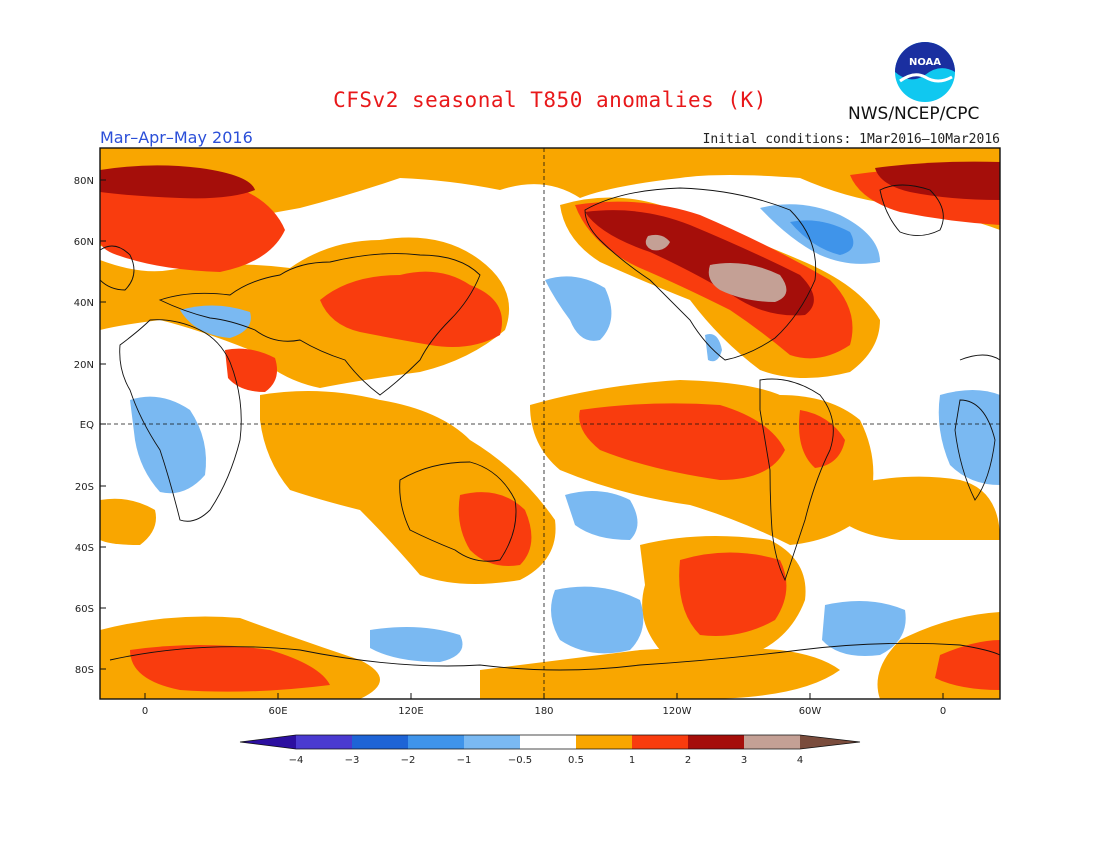 This screenshot has height=850, width=1100. Describe the element at coordinates (176, 137) in the screenshot. I see `forecast-period: Mar–Apr–May 2016` at that location.